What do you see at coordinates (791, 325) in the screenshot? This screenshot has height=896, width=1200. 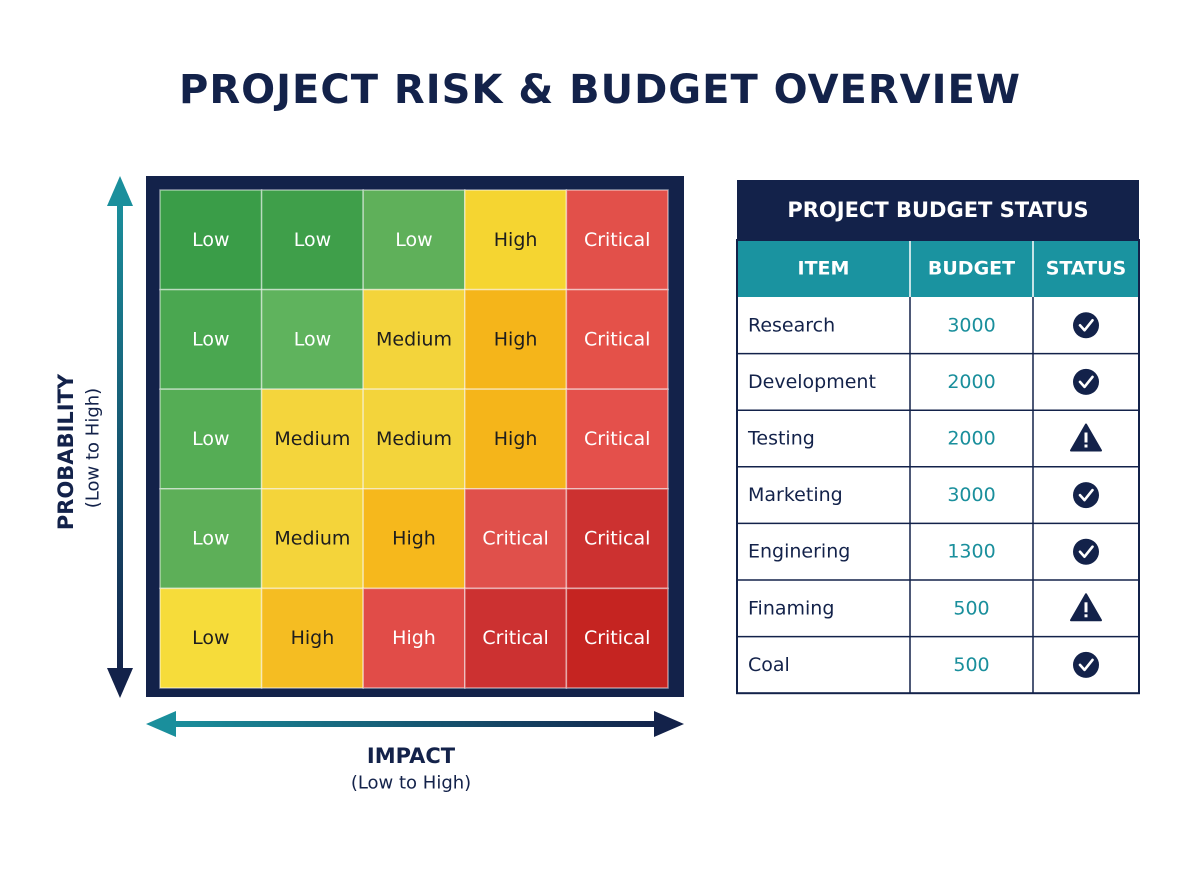 I see `item-name: Research` at bounding box center [791, 325].